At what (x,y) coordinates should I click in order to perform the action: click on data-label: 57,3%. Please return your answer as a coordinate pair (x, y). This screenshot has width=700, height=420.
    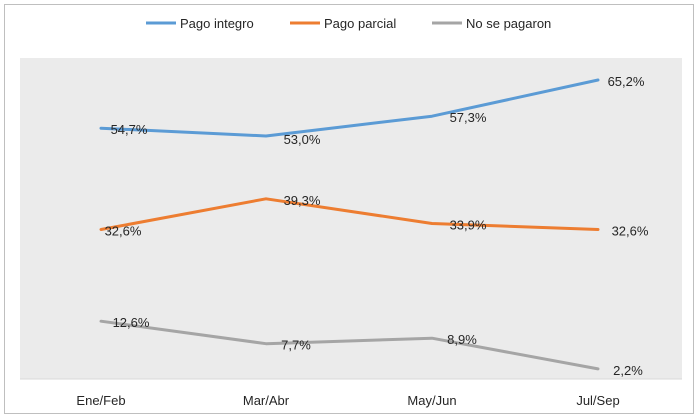
    Looking at the image, I should click on (468, 117).